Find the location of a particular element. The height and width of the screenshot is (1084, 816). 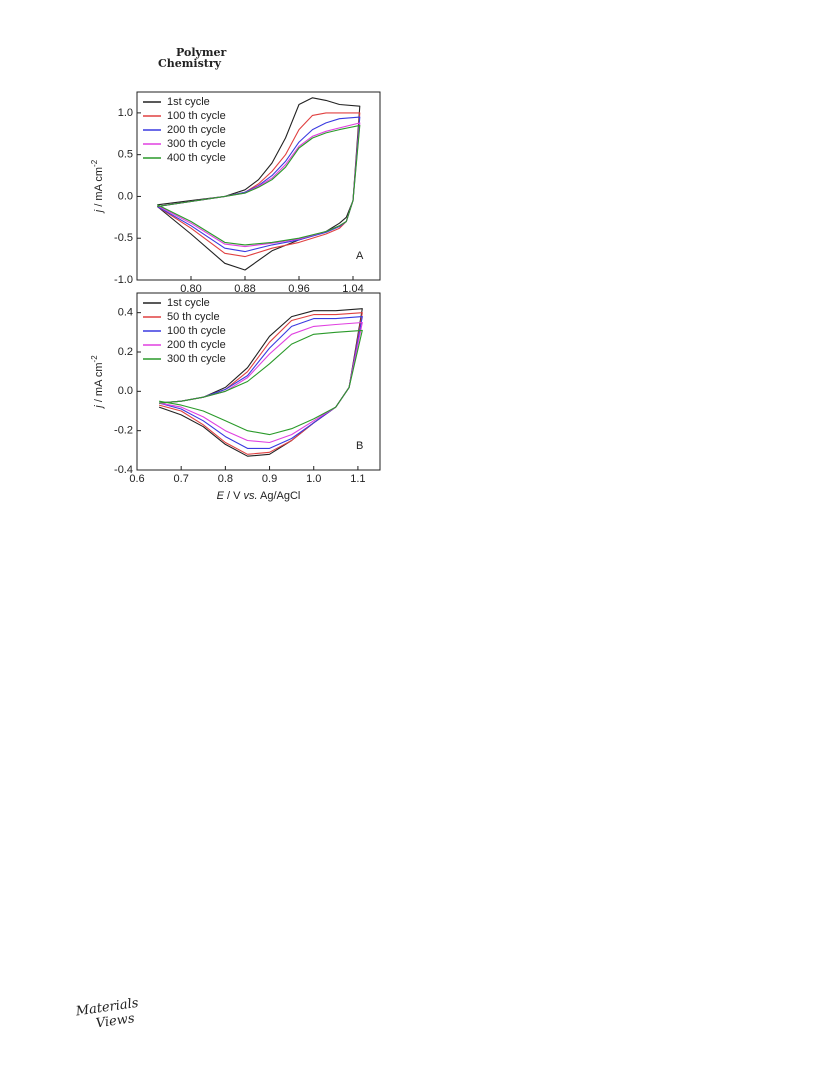

x-tick-label: 1.0 is located at coordinates (313, 479).